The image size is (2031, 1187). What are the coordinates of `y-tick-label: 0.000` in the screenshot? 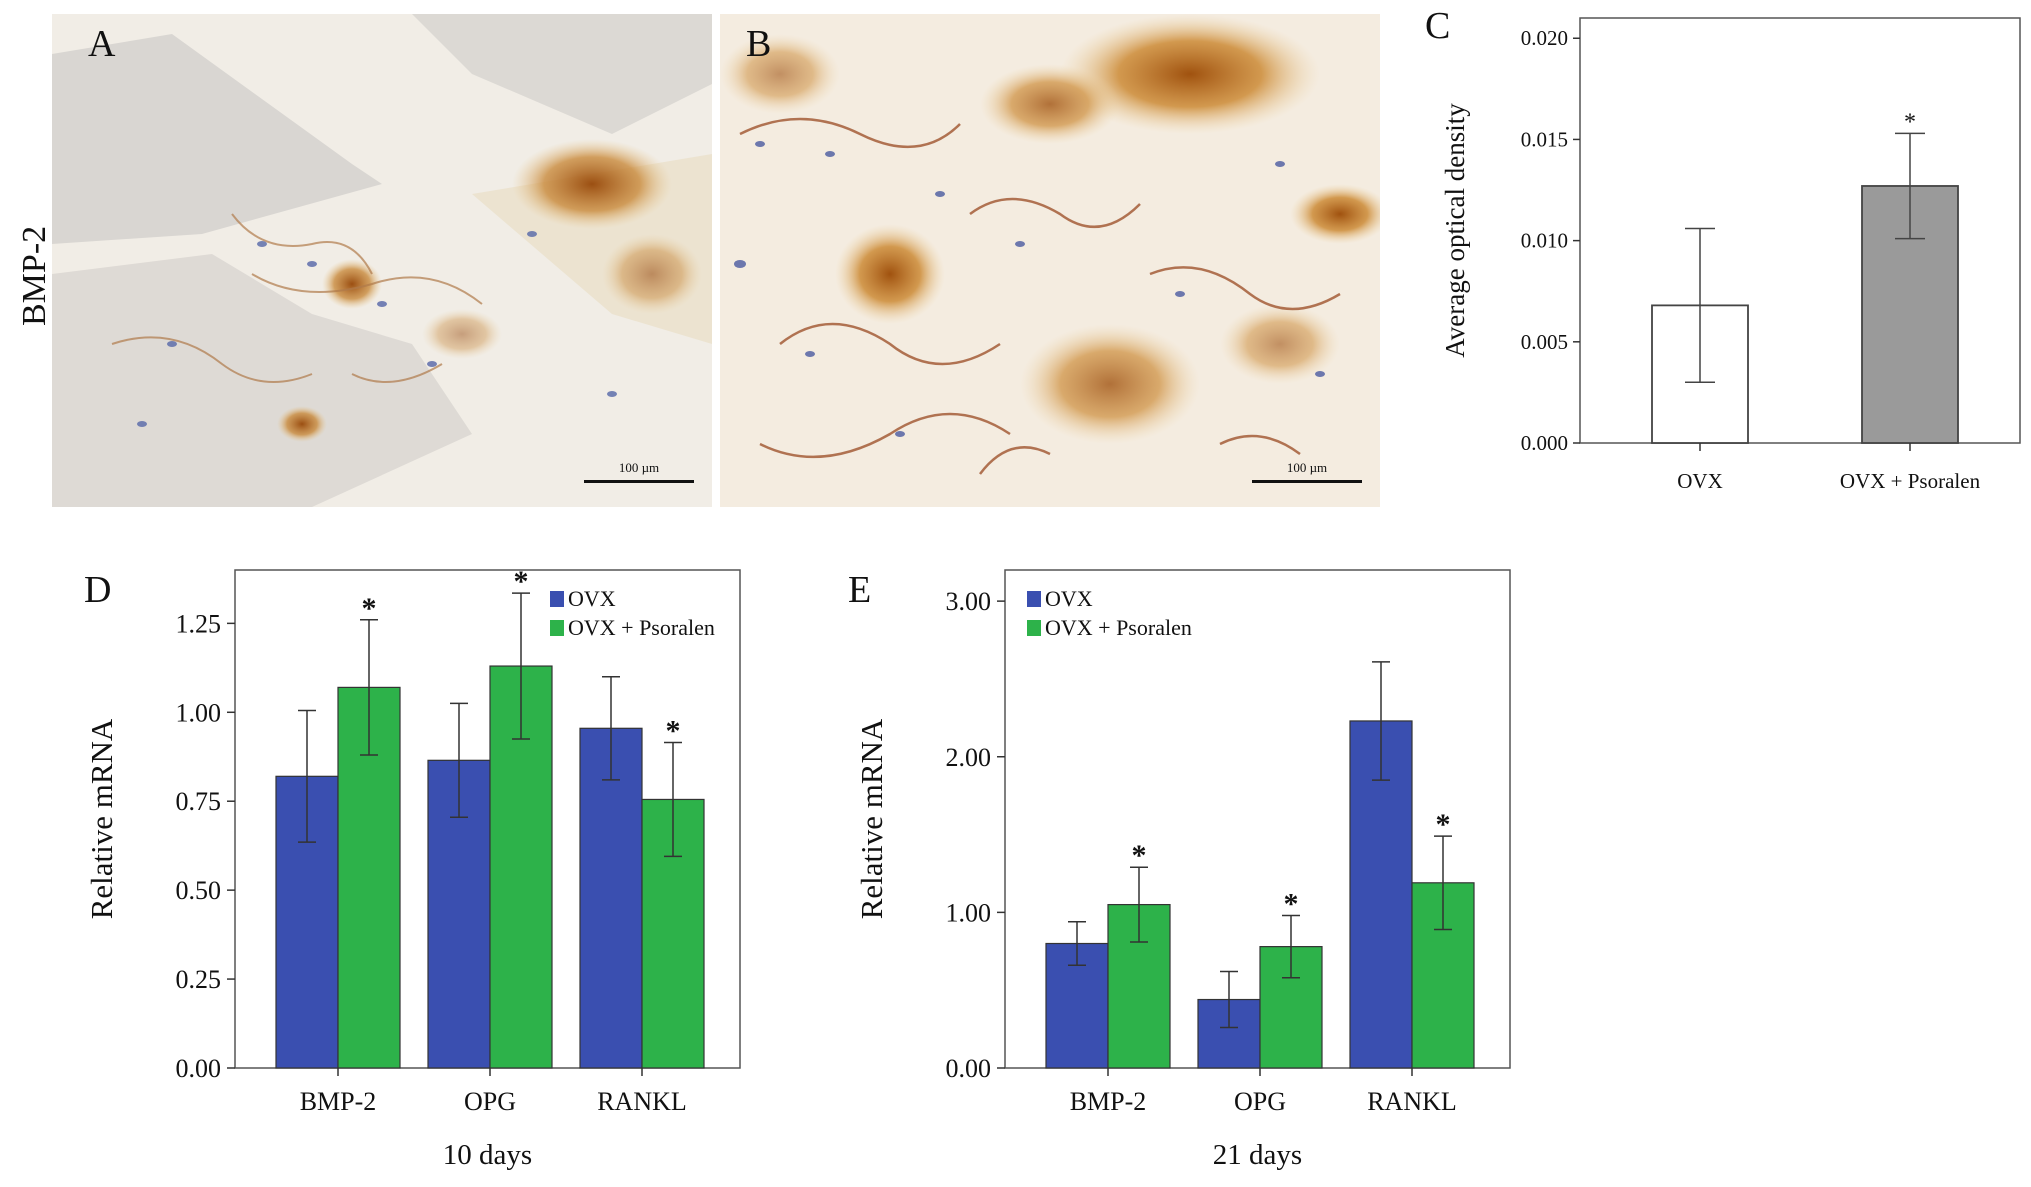 It's located at (1544, 443).